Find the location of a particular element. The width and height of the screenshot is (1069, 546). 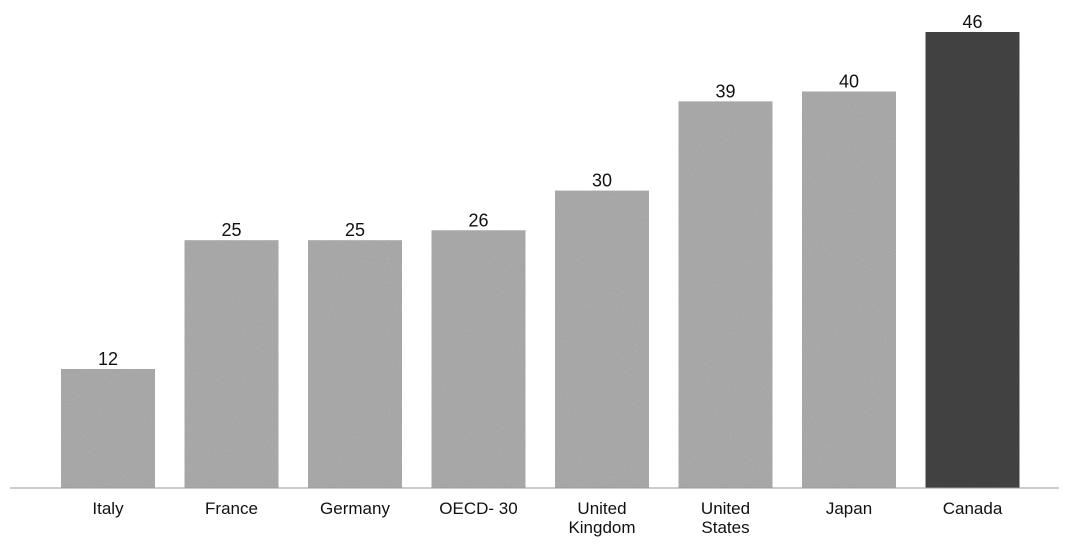

category-label-line: France is located at coordinates (231, 508).